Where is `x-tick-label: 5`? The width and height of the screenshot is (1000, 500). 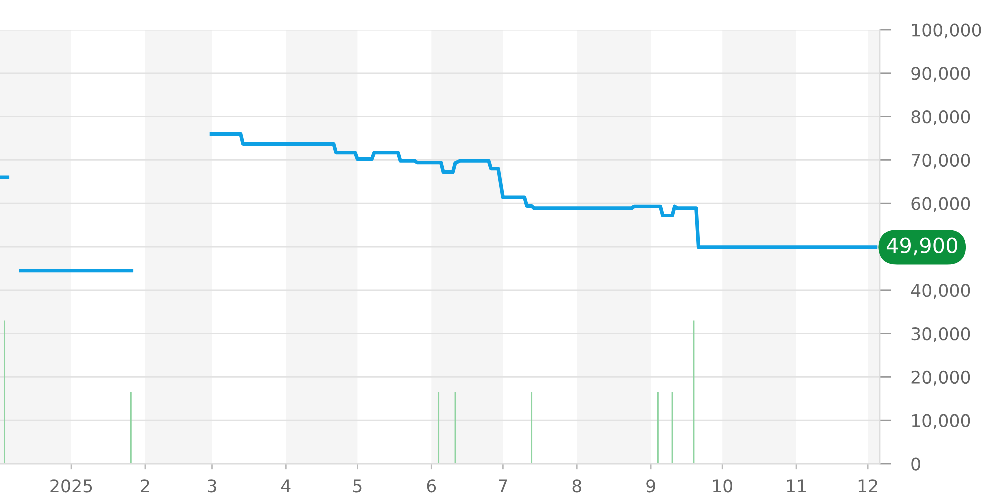 x-tick-label: 5 is located at coordinates (358, 486).